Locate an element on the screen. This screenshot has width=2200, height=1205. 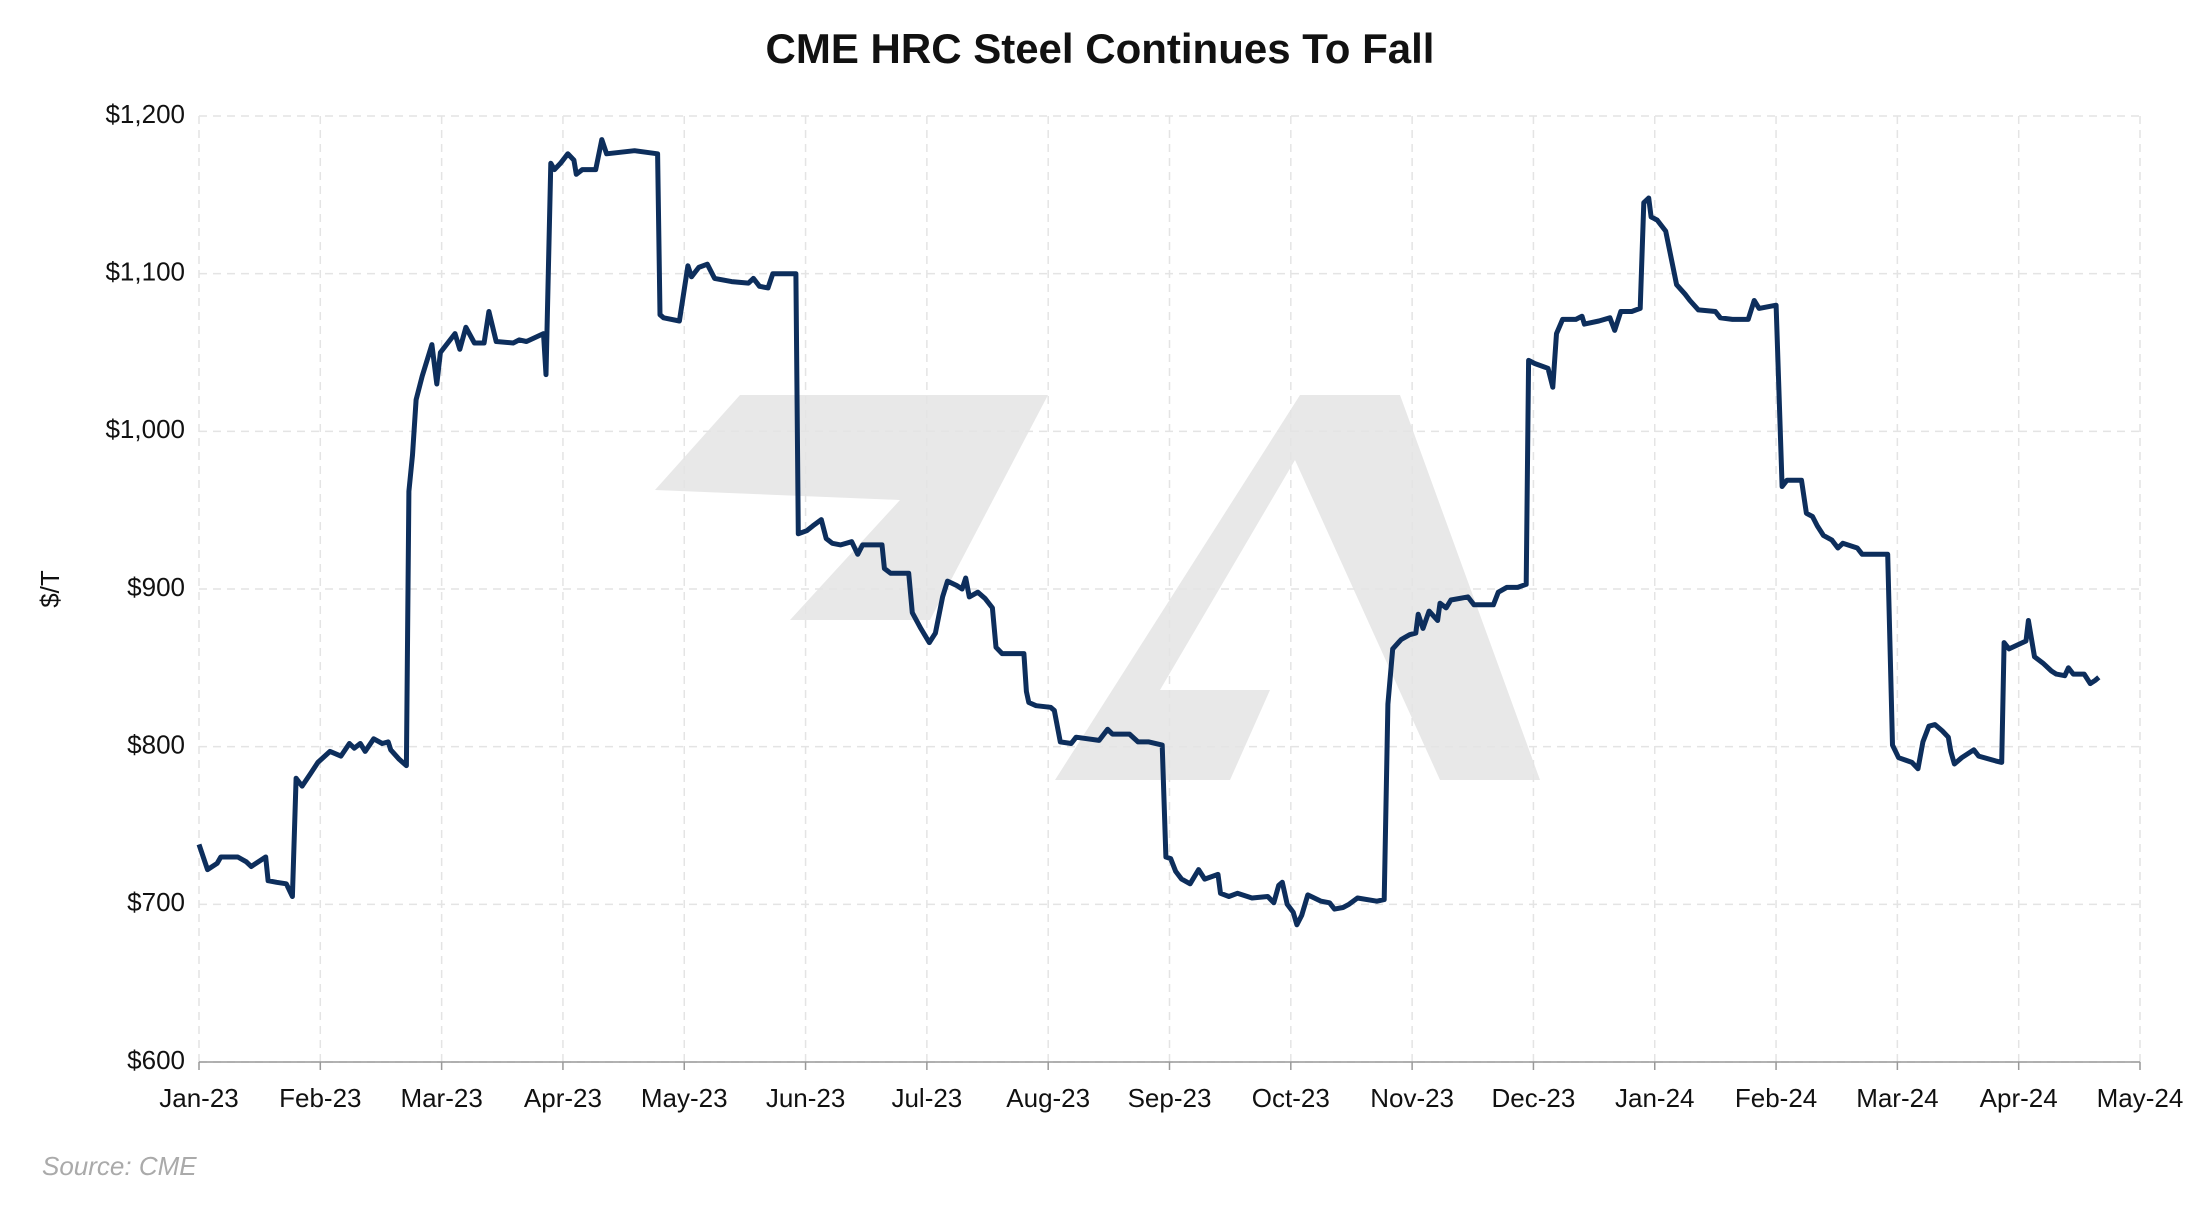
x-tick-label: Apr-23 is located at coordinates (563, 1098).